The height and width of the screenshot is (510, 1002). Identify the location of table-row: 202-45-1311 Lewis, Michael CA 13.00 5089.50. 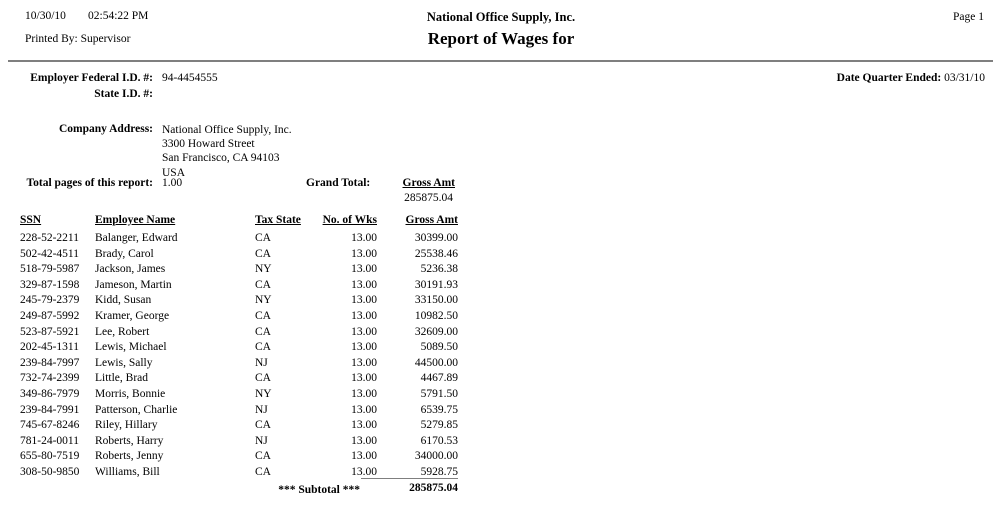
(239, 348).